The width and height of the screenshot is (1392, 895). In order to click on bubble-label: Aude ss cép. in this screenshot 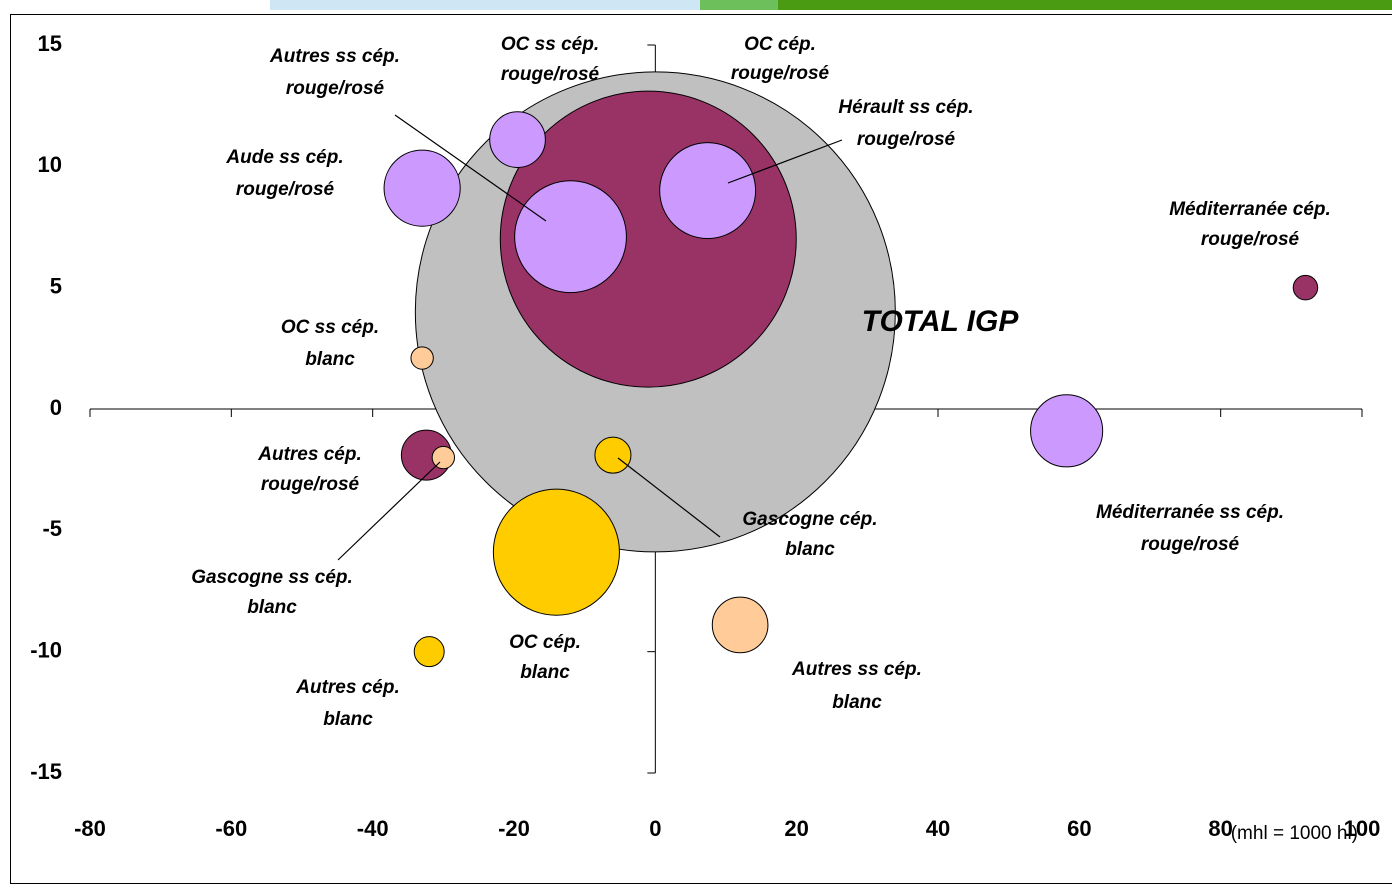, I will do `click(284, 157)`.